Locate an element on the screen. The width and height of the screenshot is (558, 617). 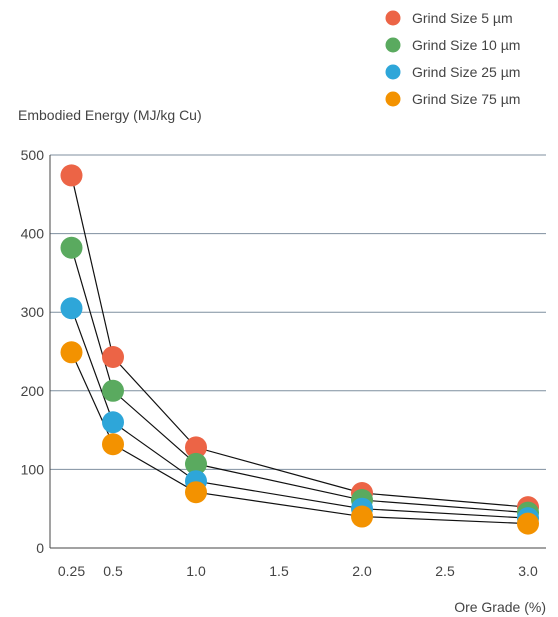
y-tick-label: 200 is located at coordinates (33, 391).